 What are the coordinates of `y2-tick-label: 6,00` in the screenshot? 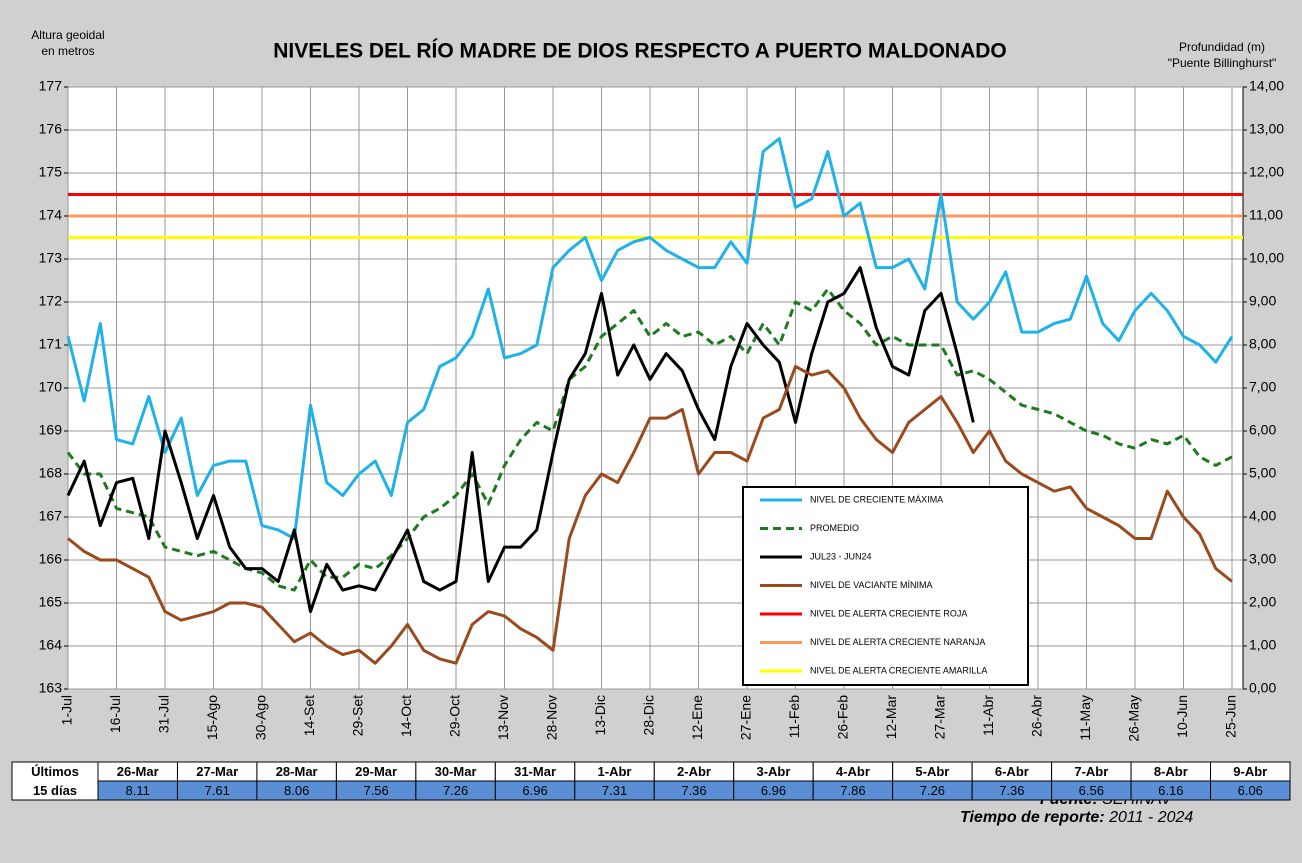 It's located at (1262, 430).